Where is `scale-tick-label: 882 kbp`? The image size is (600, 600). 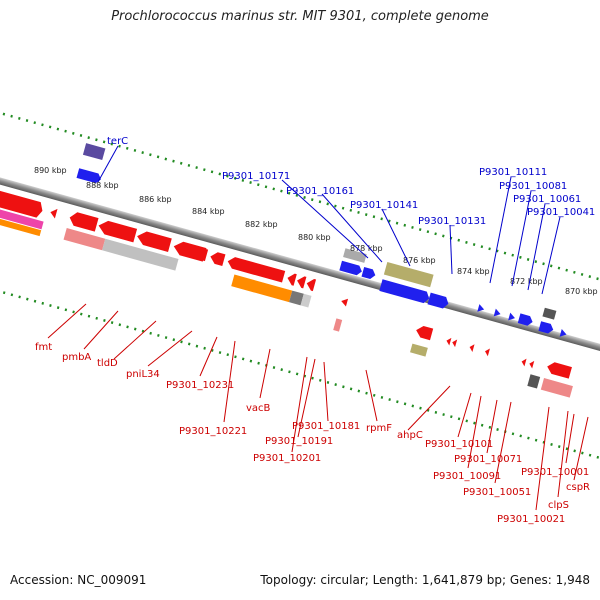 scale-tick-label: 882 kbp is located at coordinates (261, 224).